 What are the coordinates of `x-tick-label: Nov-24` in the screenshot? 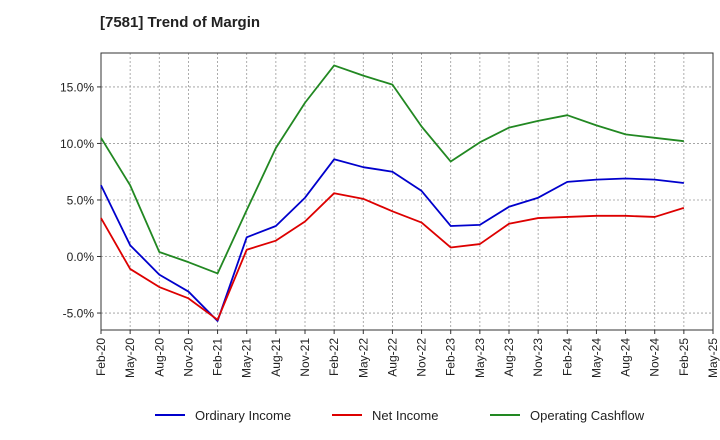 It's located at (655, 357).